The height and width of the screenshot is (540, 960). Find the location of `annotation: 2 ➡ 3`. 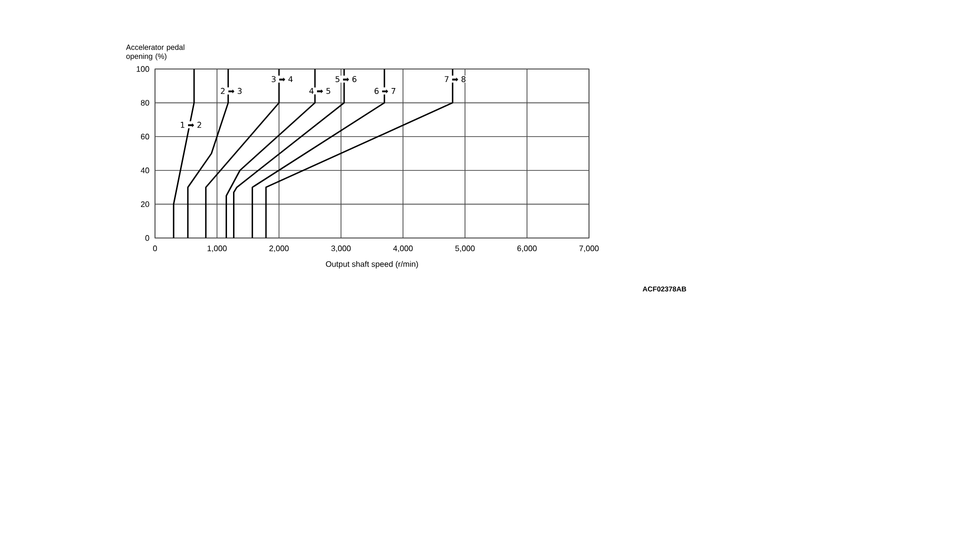

annotation: 2 ➡ 3 is located at coordinates (231, 91).